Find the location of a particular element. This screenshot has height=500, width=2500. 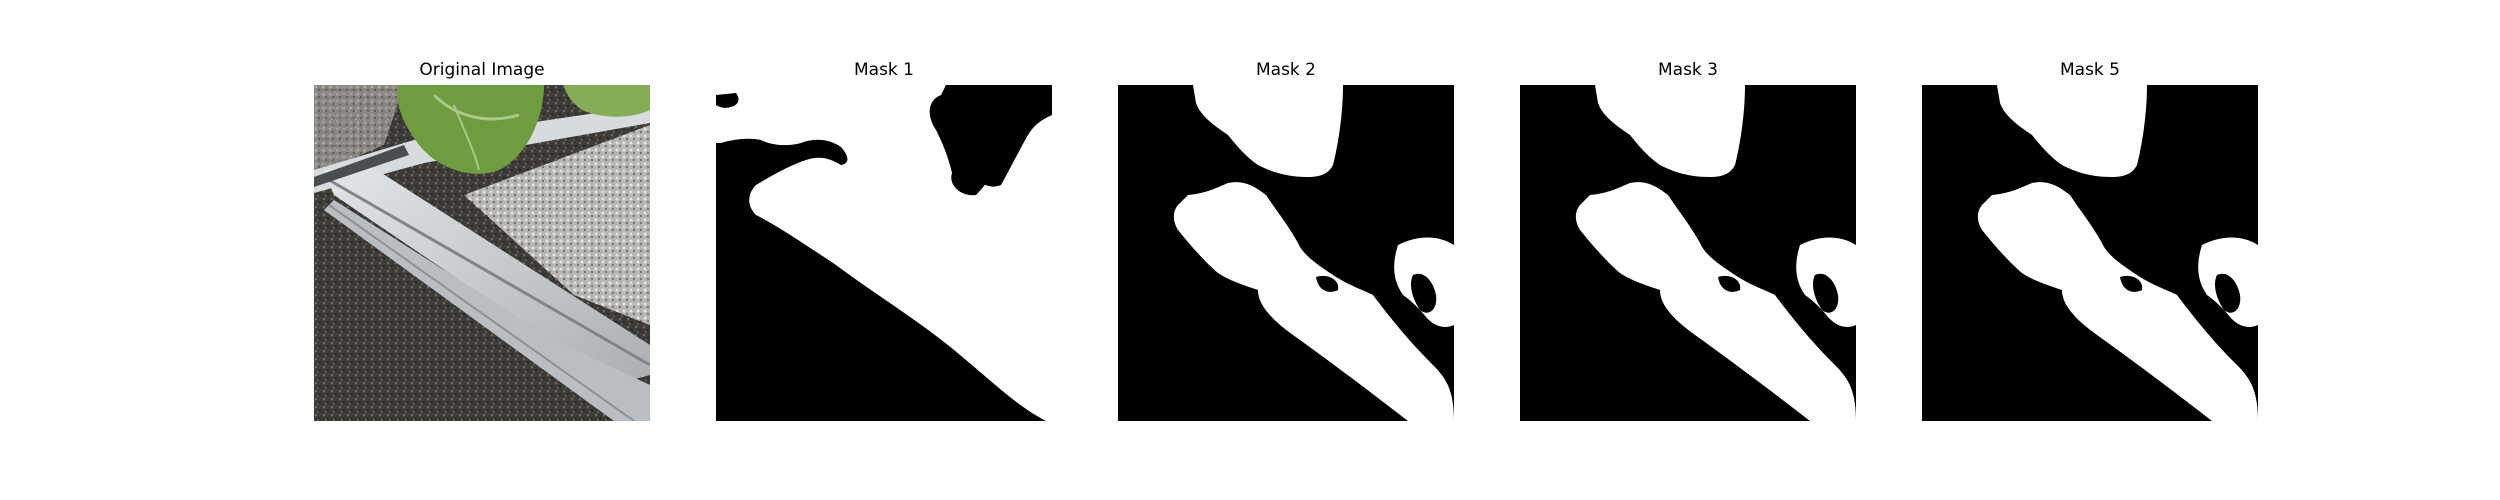

mask-1-image is located at coordinates (884, 253).